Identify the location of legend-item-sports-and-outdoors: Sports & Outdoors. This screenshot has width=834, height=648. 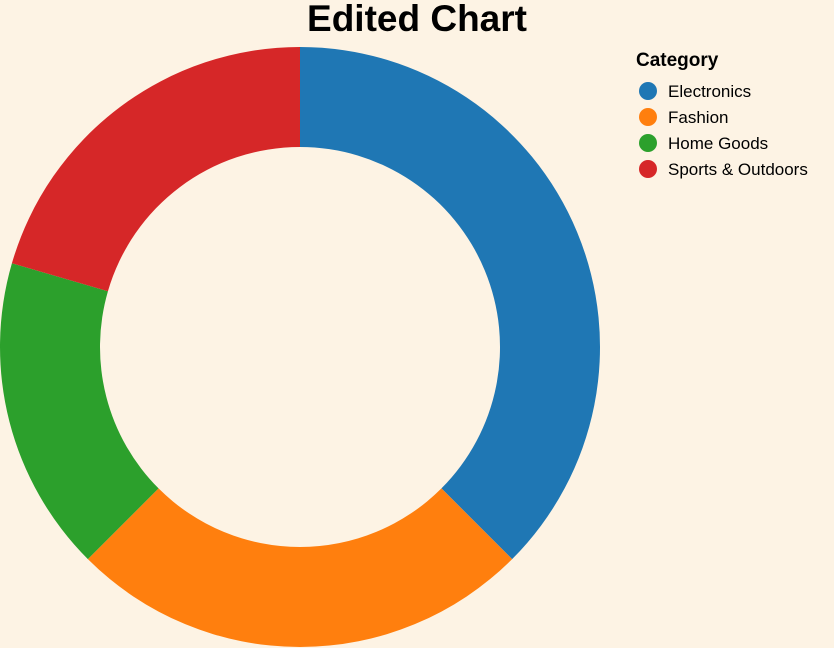
(723, 169).